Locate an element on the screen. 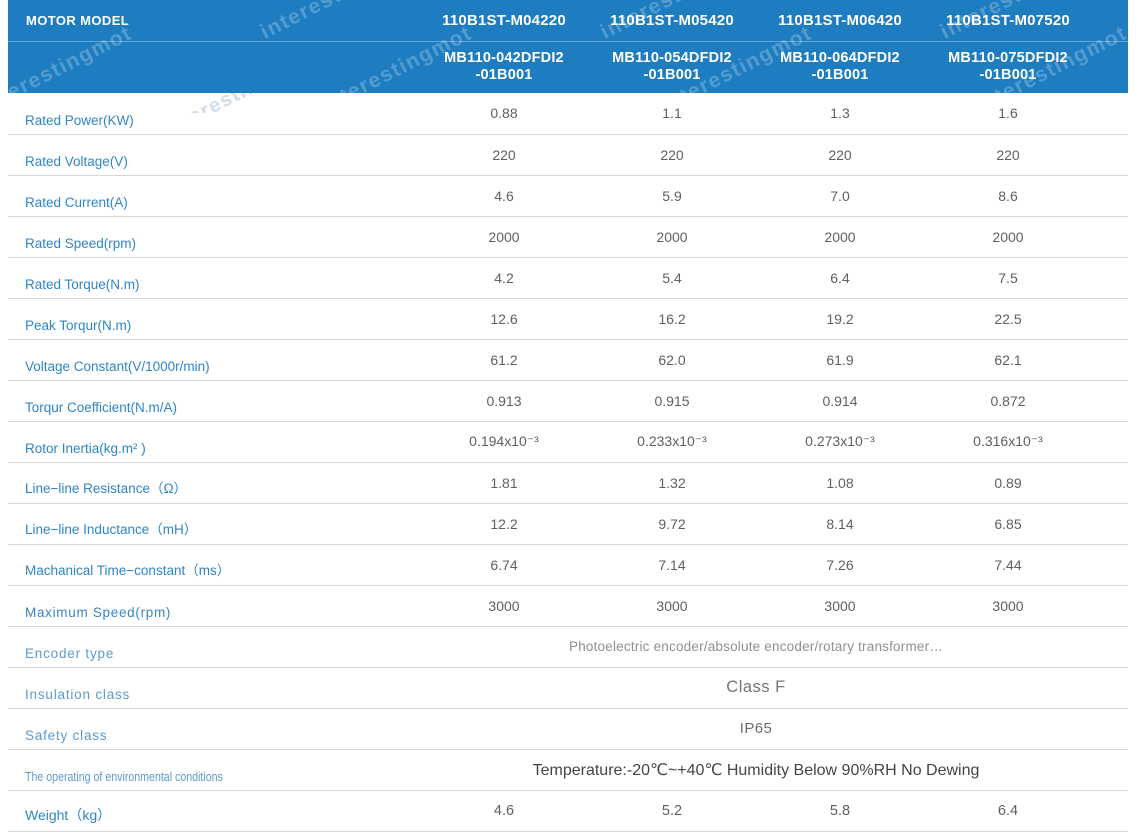 This screenshot has height=832, width=1142. spec-label: Machanical Time−constant（ms） is located at coordinates (214, 565).